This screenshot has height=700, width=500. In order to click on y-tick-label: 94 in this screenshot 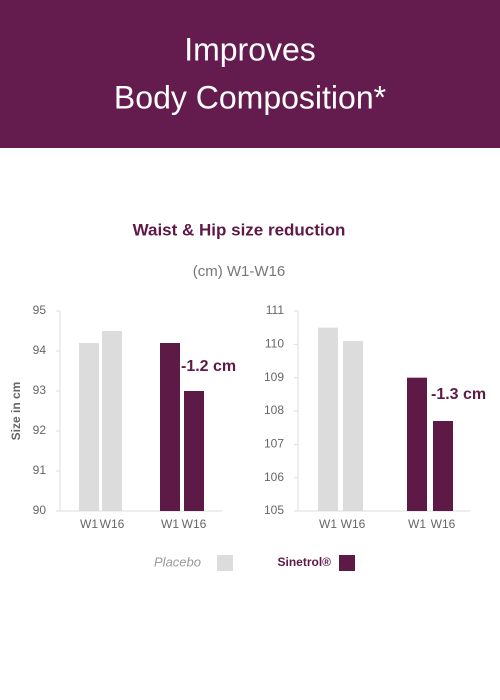, I will do `click(40, 350)`.